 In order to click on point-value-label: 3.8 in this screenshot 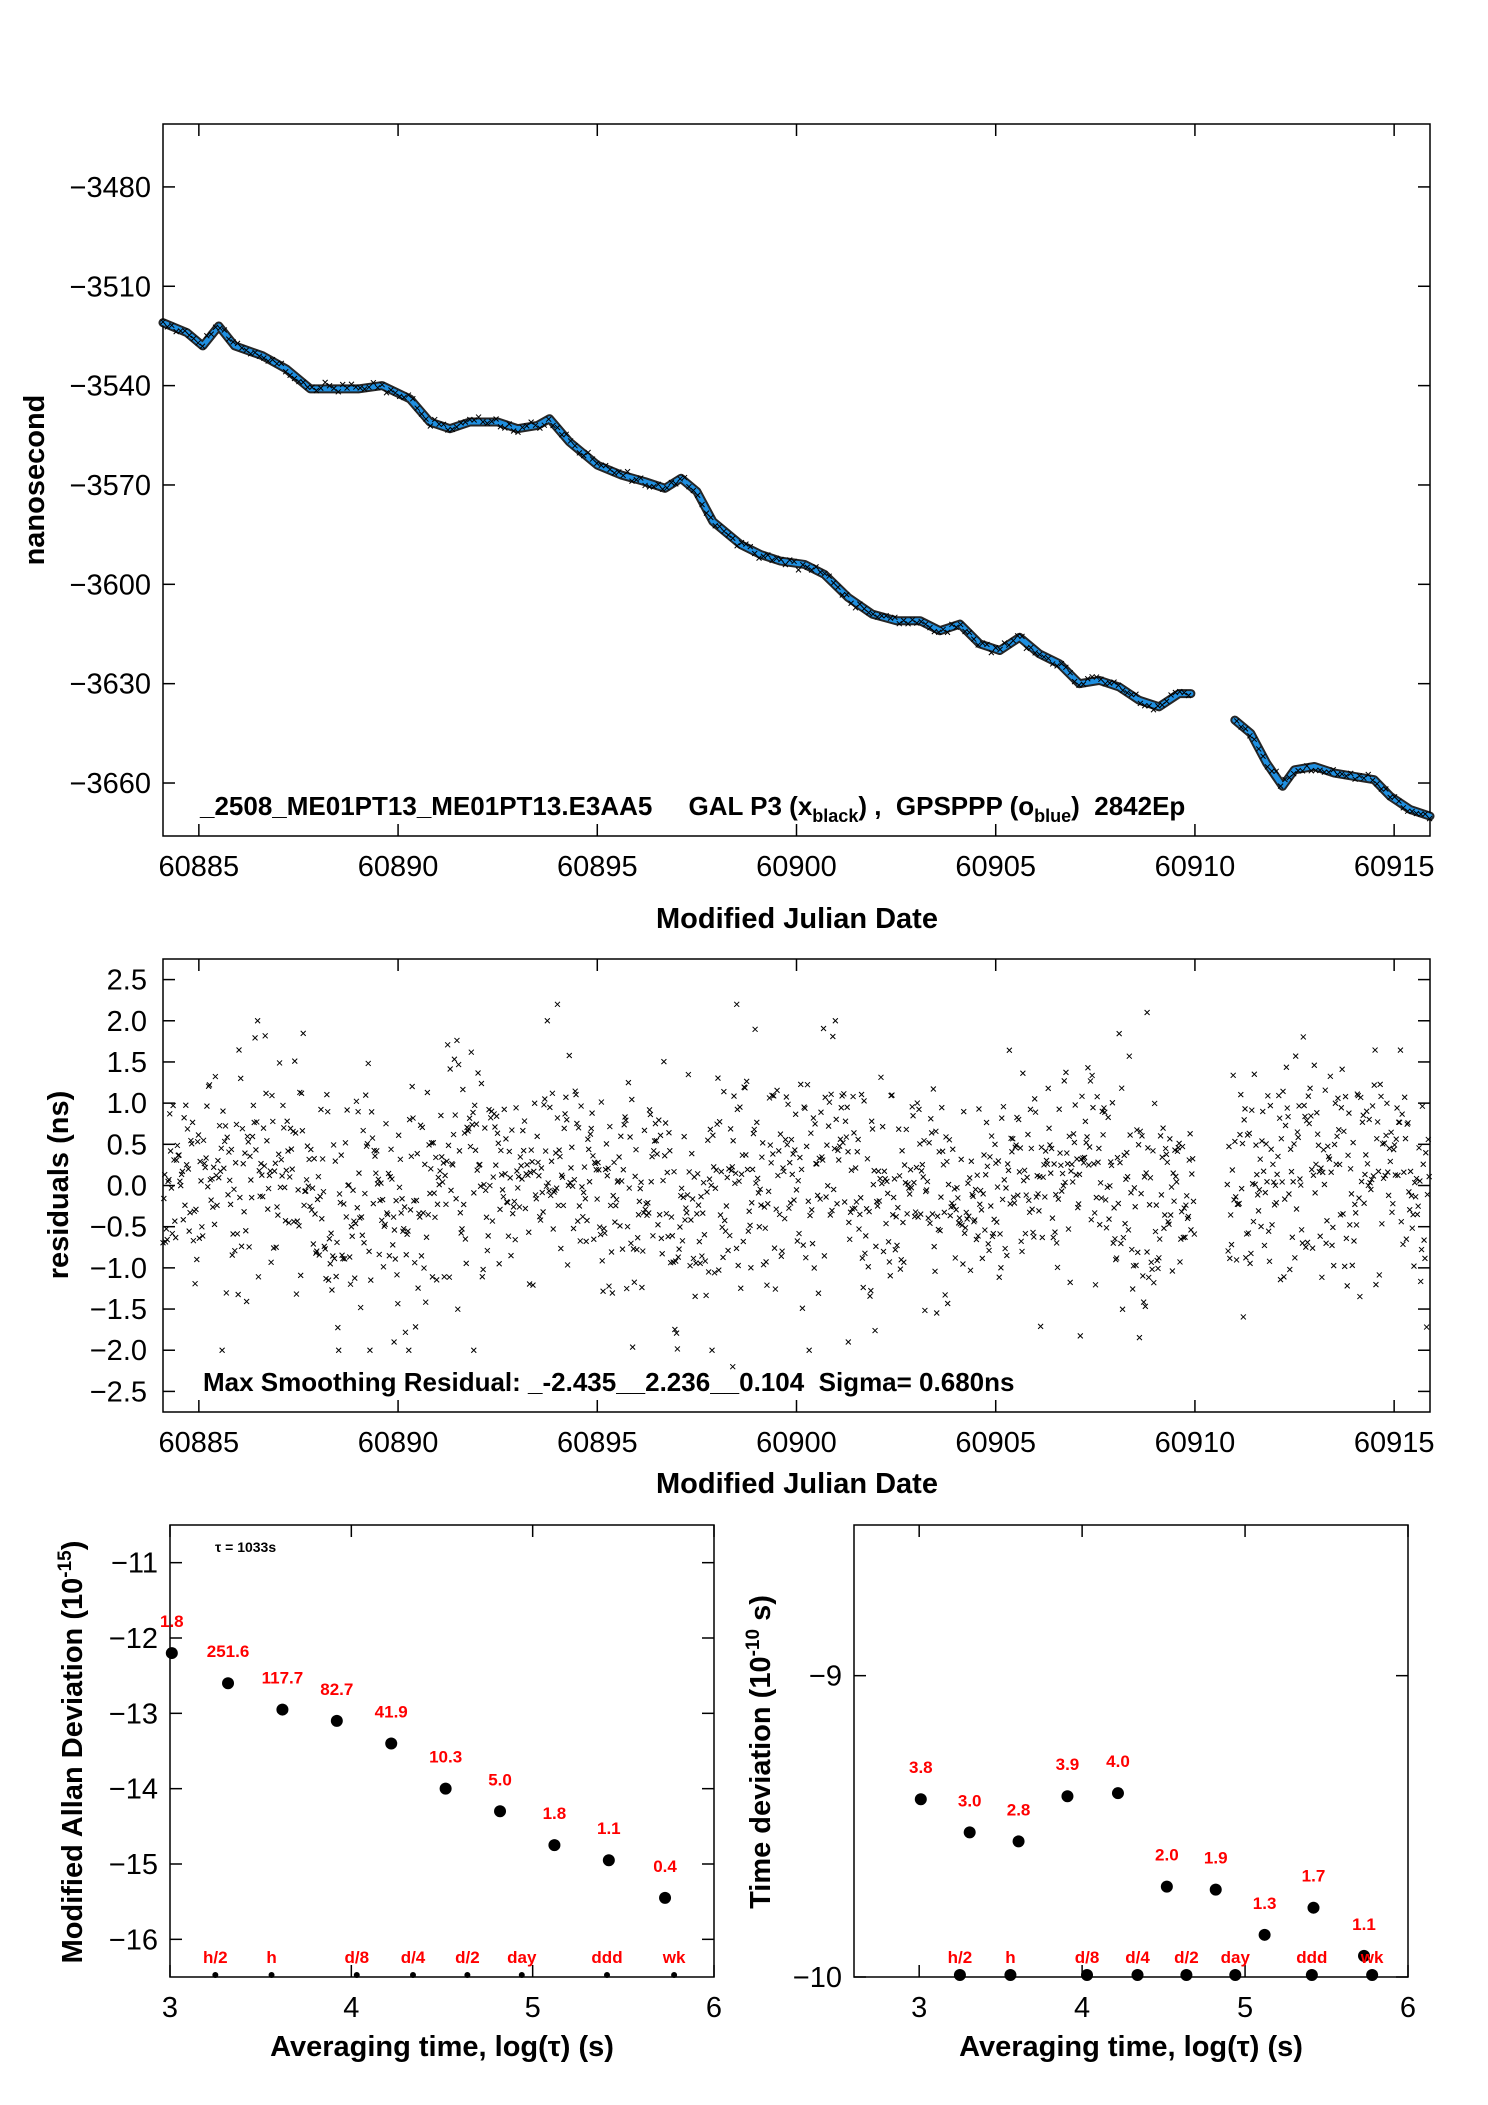, I will do `click(921, 1767)`.